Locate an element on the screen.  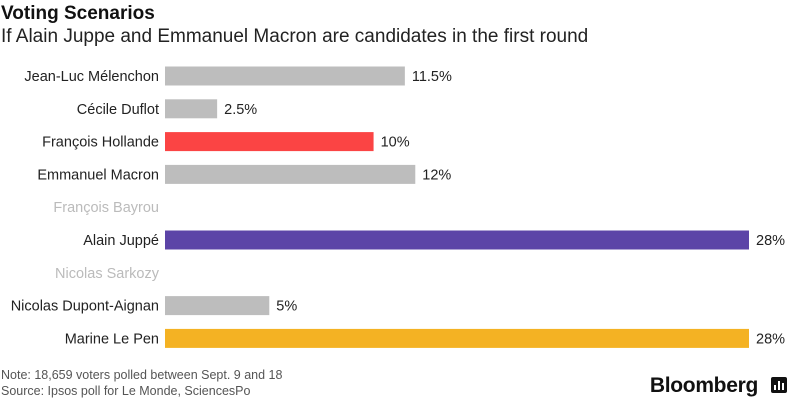
value-label: 10% is located at coordinates (395, 143).